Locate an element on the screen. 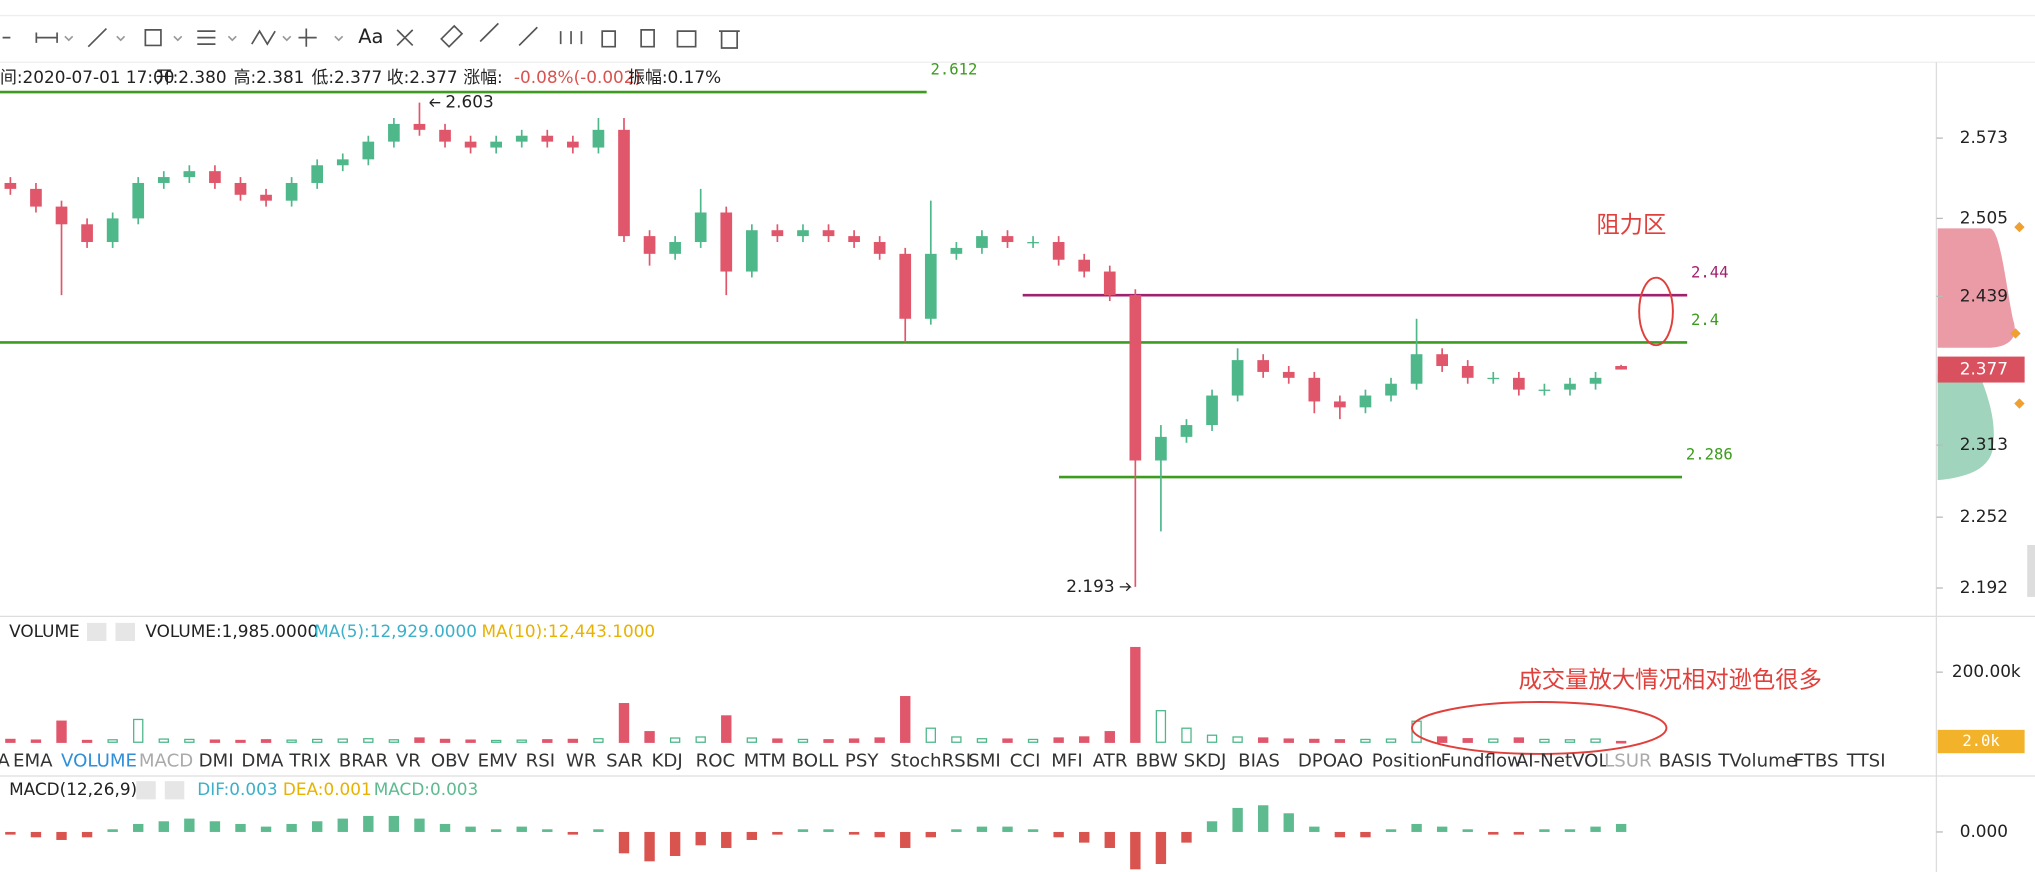 The width and height of the screenshot is (2035, 872). info-time: 间:2020-07-01 17:00 is located at coordinates (87, 77).